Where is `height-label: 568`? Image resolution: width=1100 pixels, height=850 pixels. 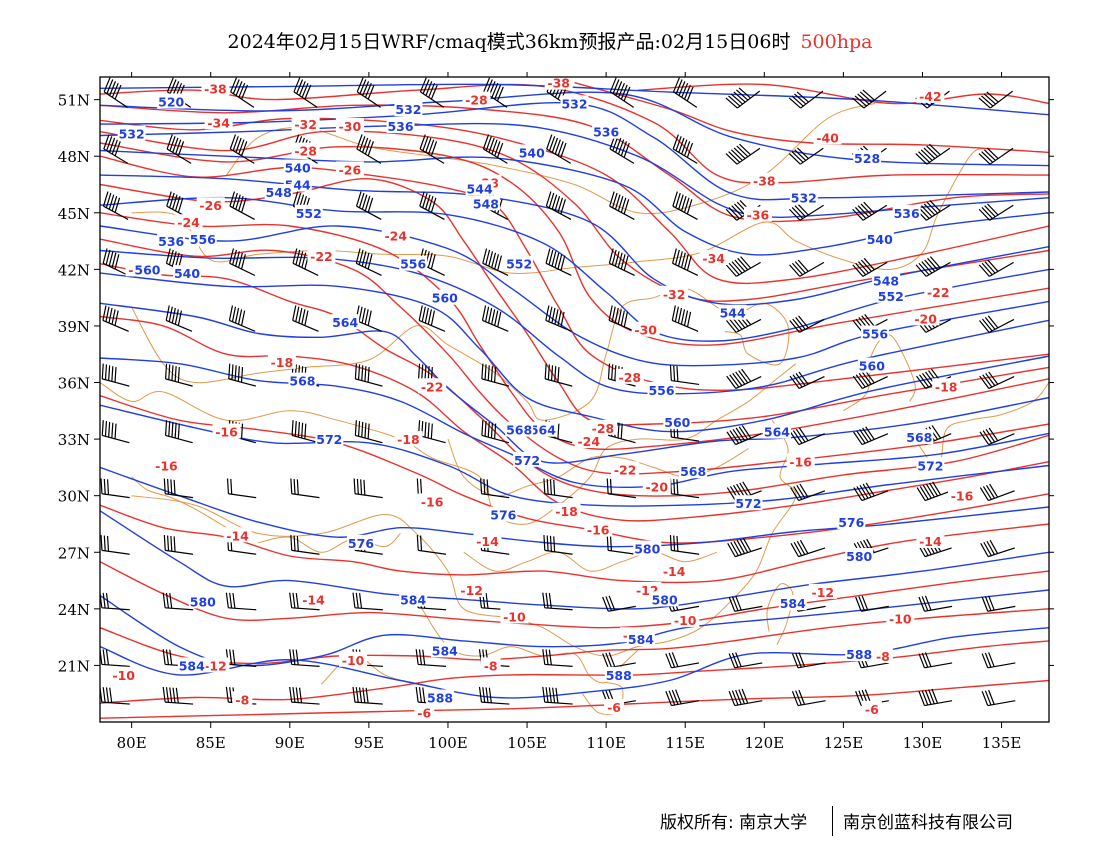 height-label: 568 is located at coordinates (519, 430).